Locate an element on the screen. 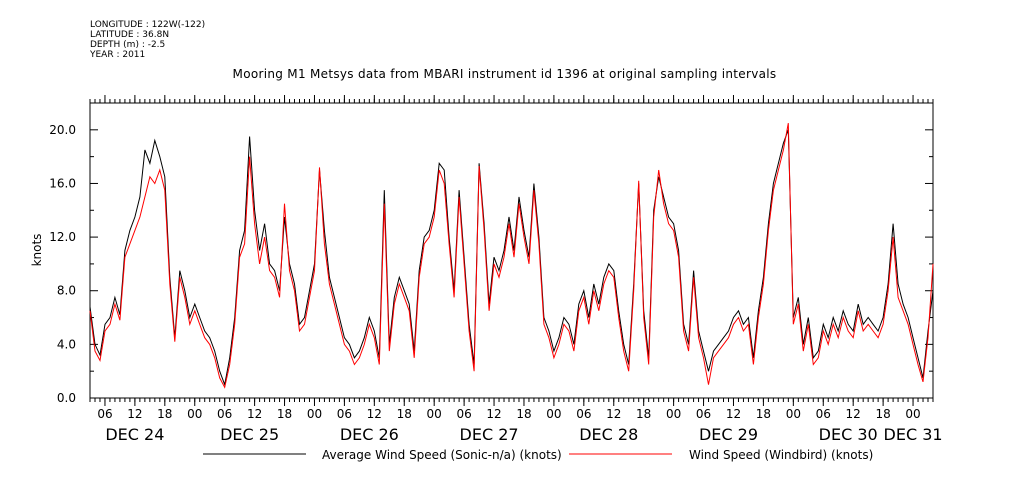  y-tick-label: 8.0 is located at coordinates (66, 291).